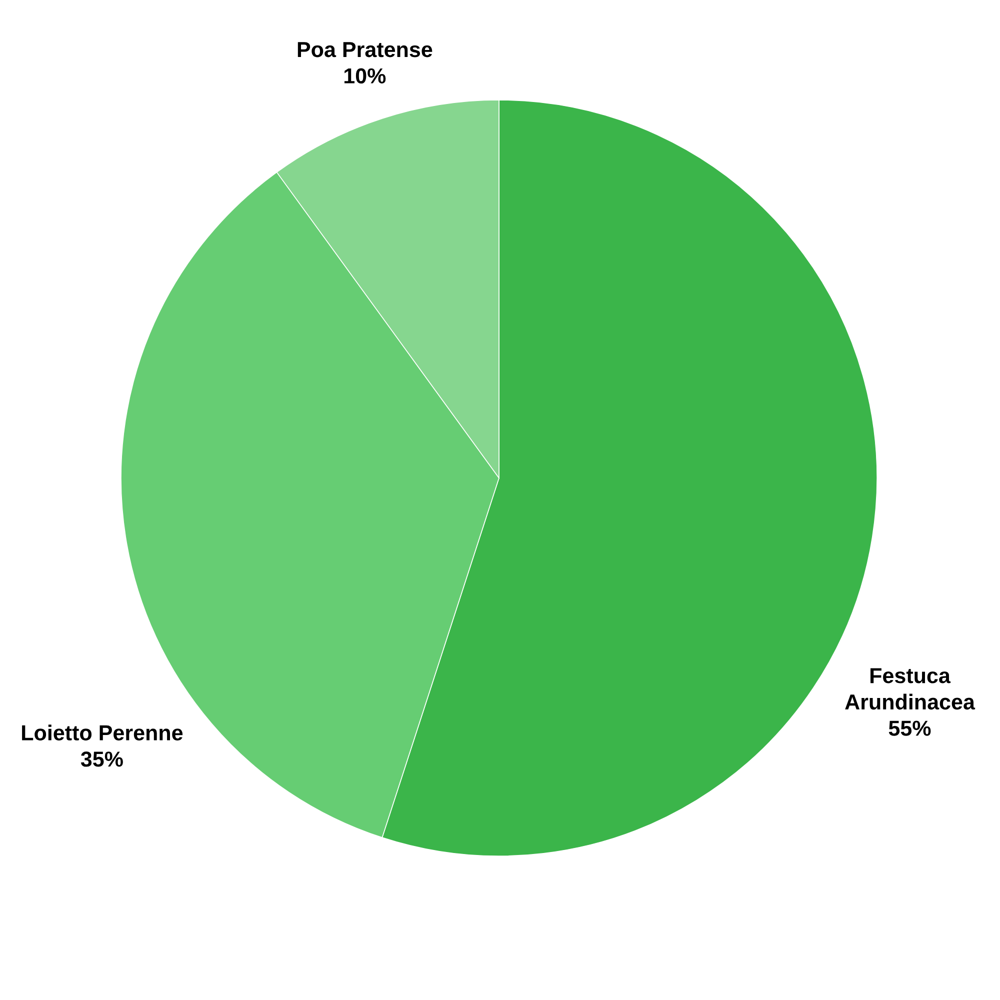 Image resolution: width=1000 pixels, height=1000 pixels. I want to click on slice-label: Poa Pratense, so click(365, 50).